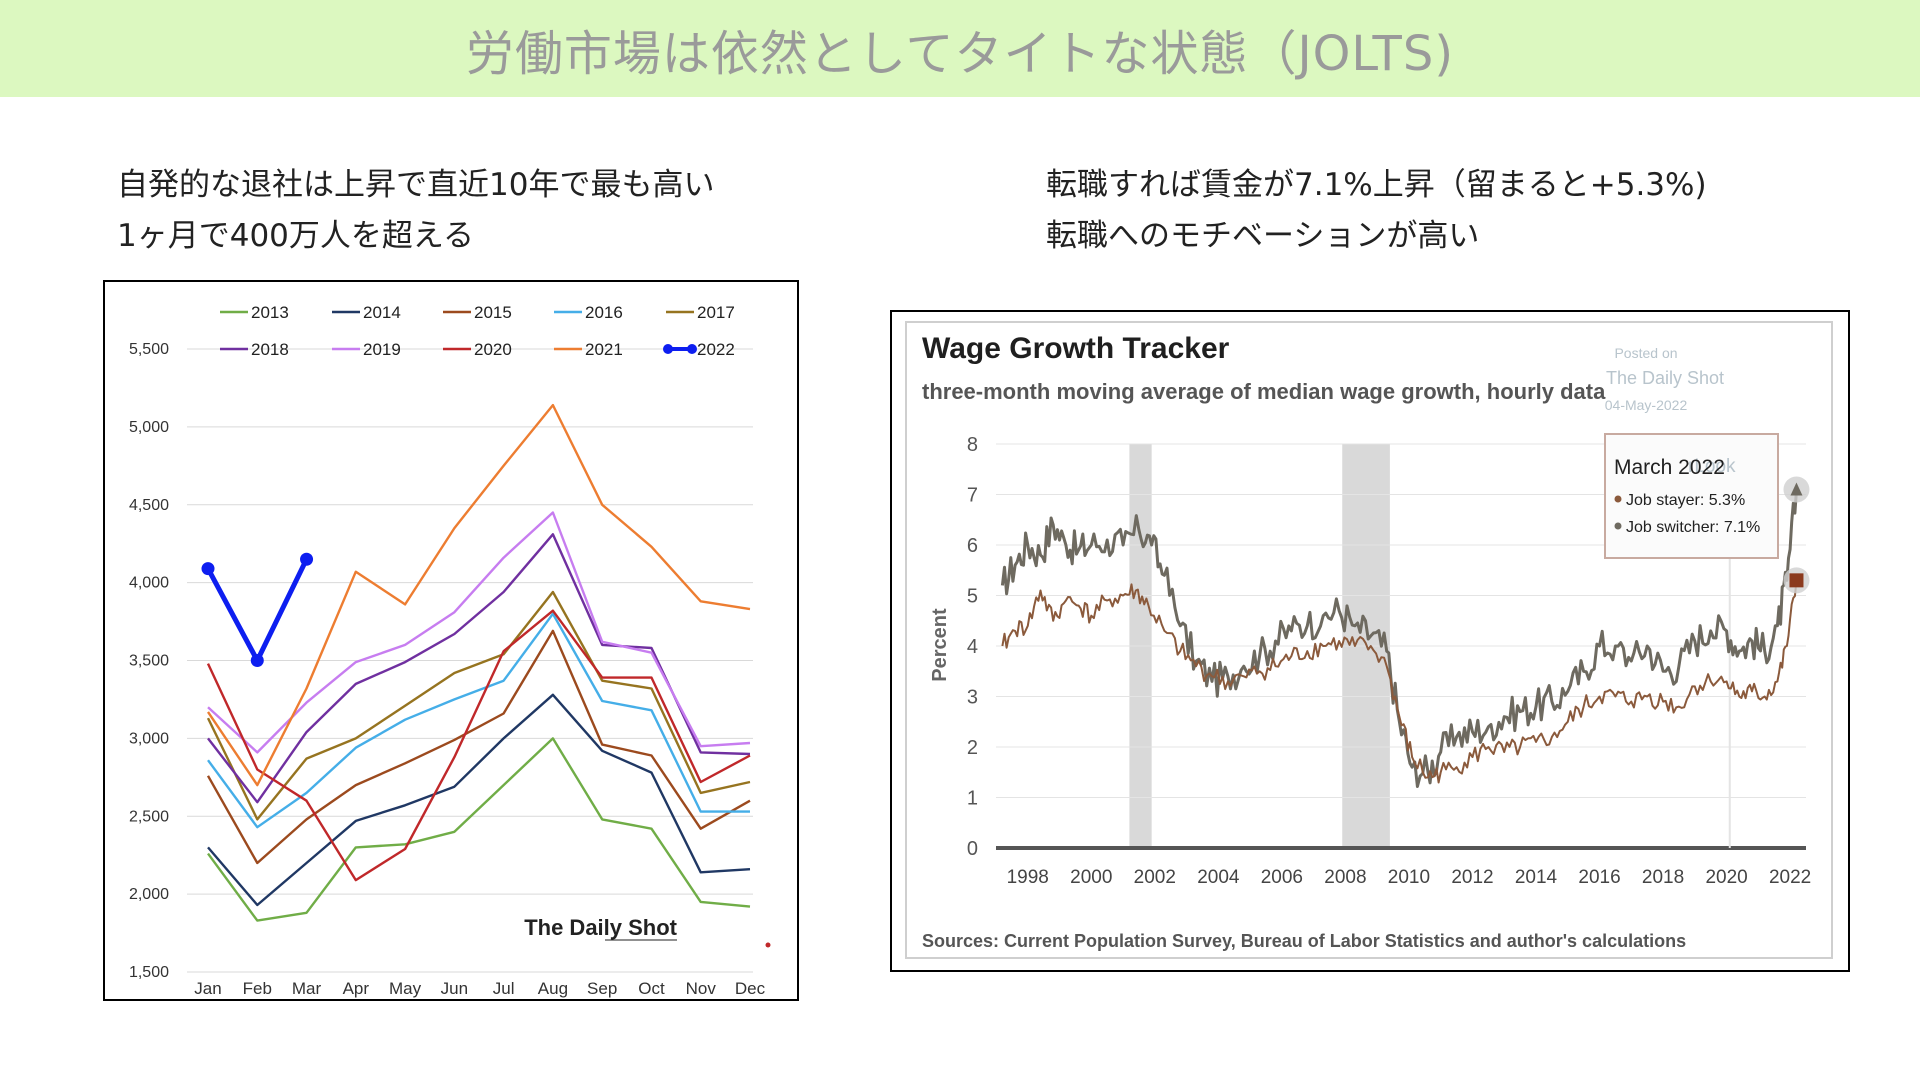 This screenshot has width=1920, height=1080. What do you see at coordinates (257, 988) in the screenshot?
I see `x-tick-label: Feb` at bounding box center [257, 988].